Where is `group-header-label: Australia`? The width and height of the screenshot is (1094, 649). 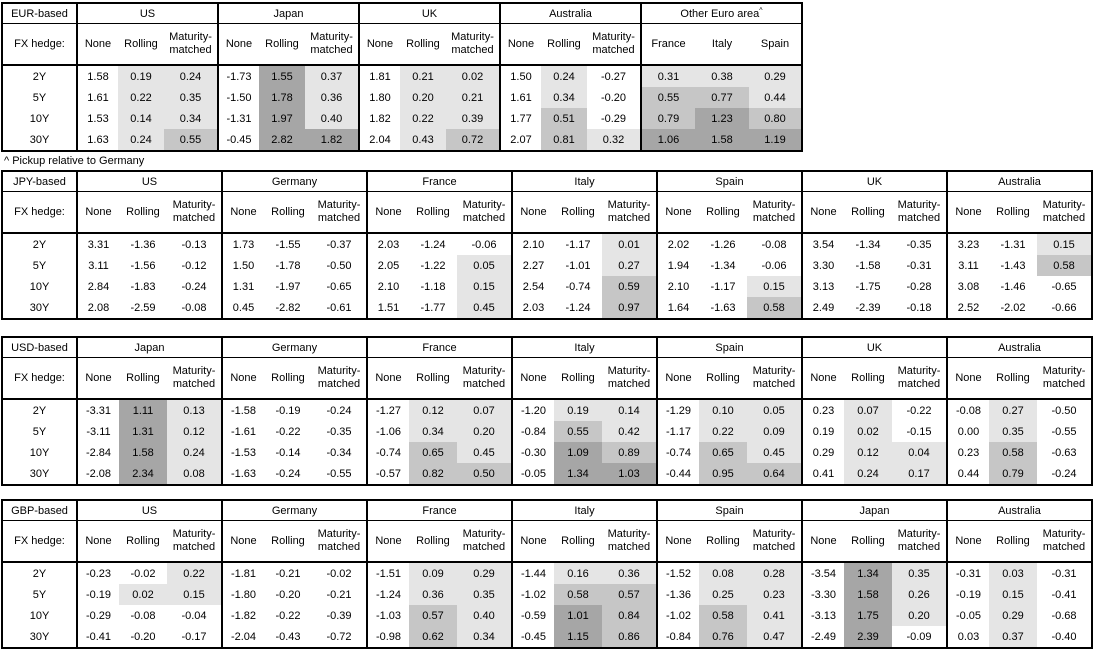
group-header-label: Australia is located at coordinates (1019, 347).